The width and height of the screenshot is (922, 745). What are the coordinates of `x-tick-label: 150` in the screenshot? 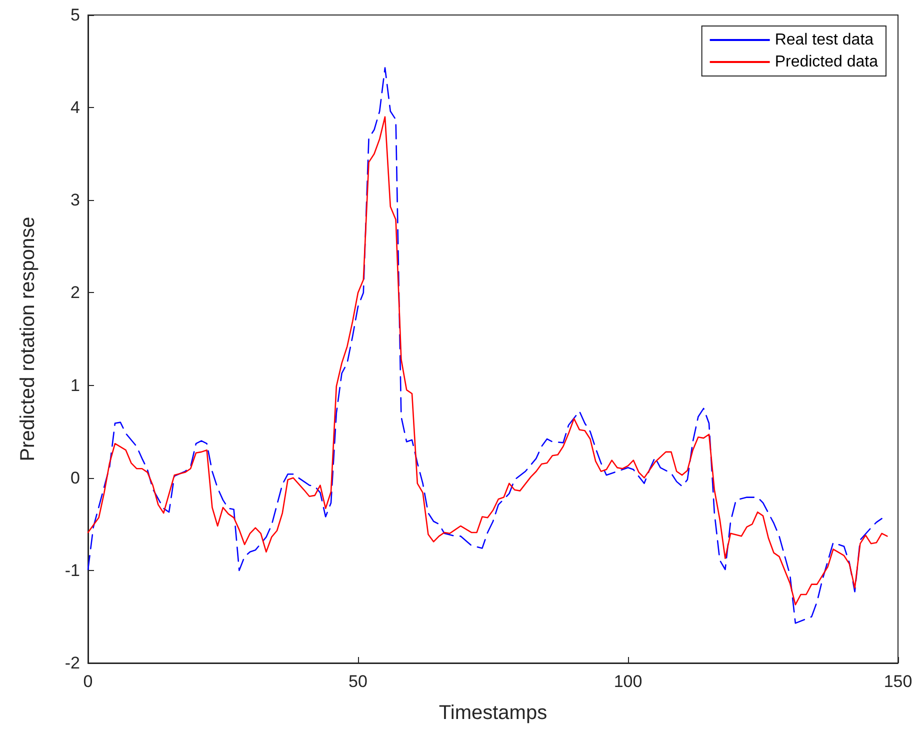 It's located at (898, 681).